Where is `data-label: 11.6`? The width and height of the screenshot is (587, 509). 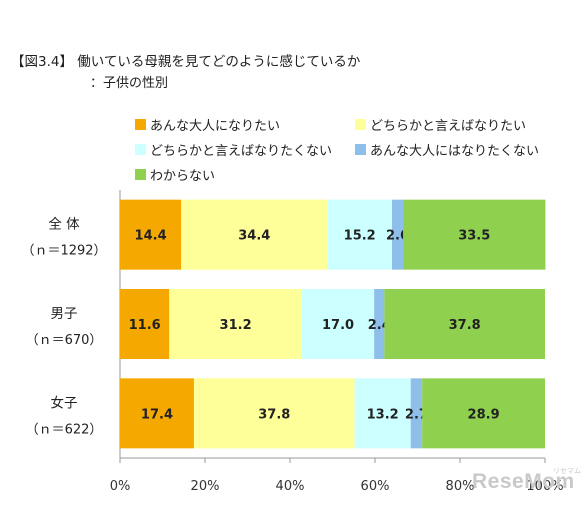 data-label: 11.6 is located at coordinates (145, 325).